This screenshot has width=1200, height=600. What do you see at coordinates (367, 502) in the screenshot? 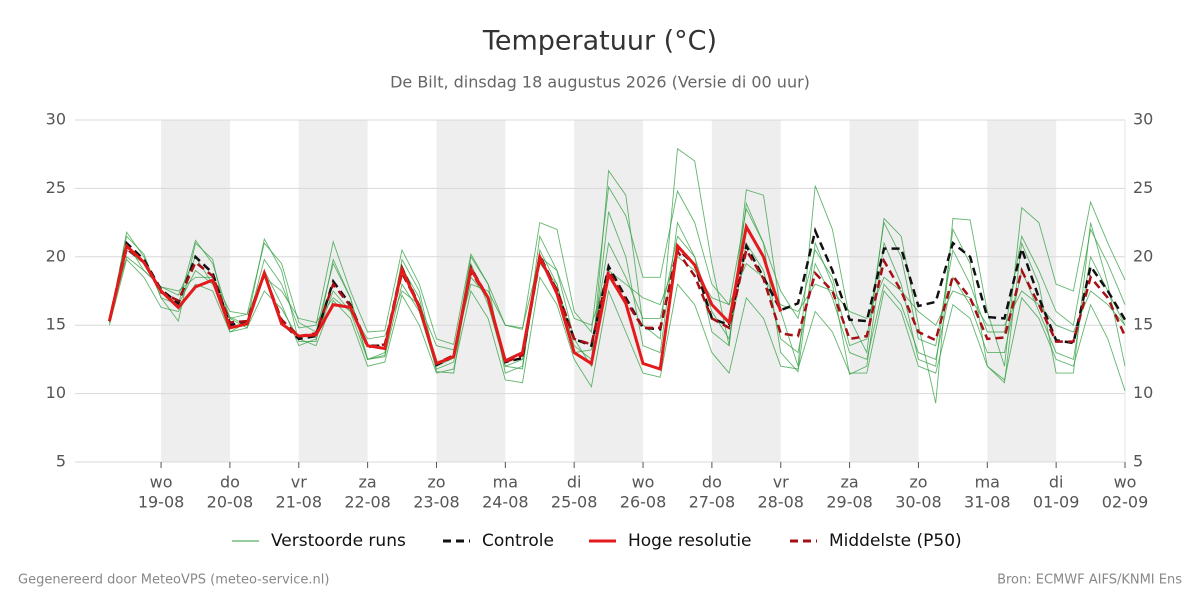
I see `x-tick-label: 22-08` at bounding box center [367, 502].